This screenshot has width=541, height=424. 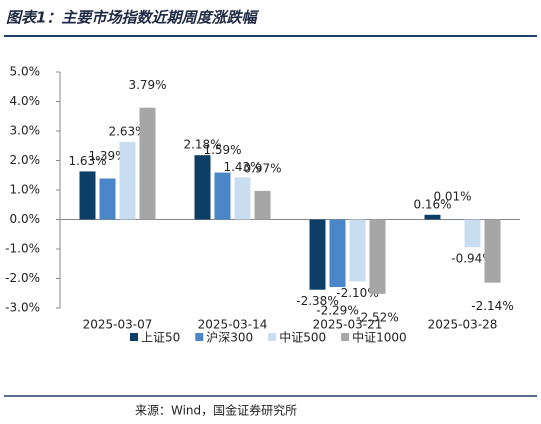 What do you see at coordinates (160, 338) in the screenshot?
I see `legend-label: 上证50` at bounding box center [160, 338].